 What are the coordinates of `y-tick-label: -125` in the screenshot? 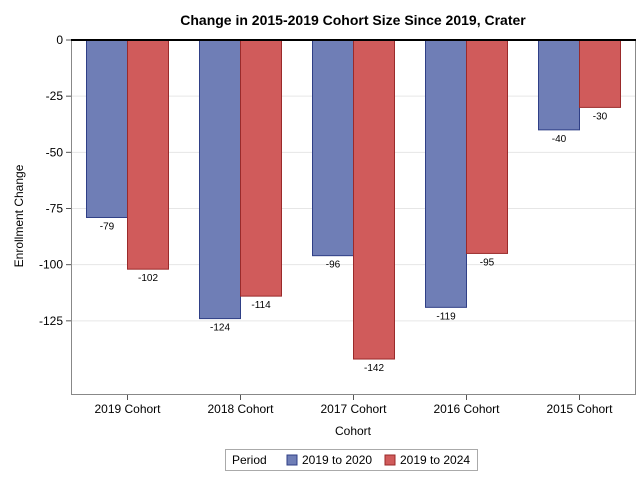 It's located at (51, 321).